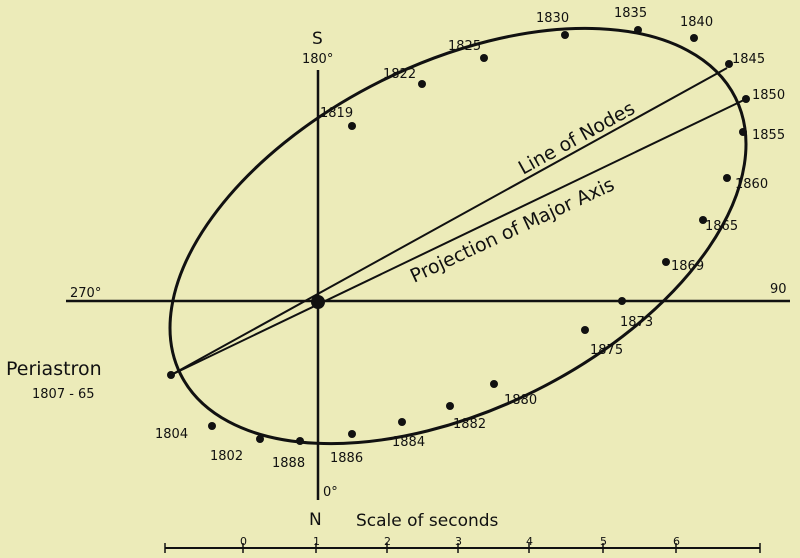 Image resolution: width=800 pixels, height=558 pixels. I want to click on scale-tick-label: 5, so click(603, 541).